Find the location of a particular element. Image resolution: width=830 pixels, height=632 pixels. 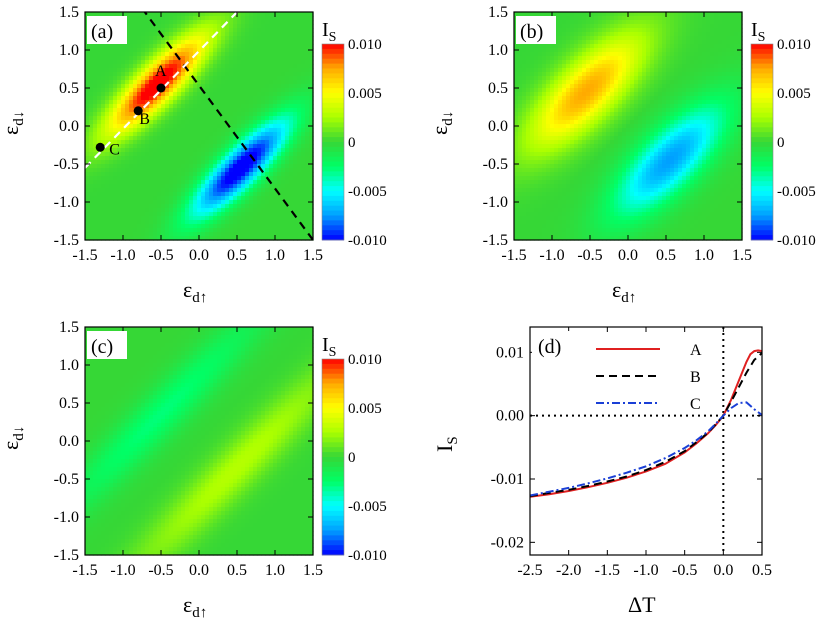

colorbar-frame is located at coordinates (333, 142).